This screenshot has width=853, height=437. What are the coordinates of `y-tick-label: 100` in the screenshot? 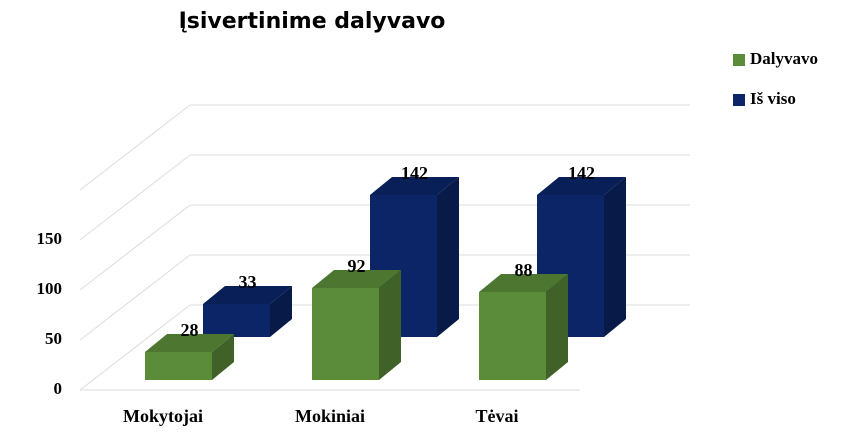 It's located at (50, 288).